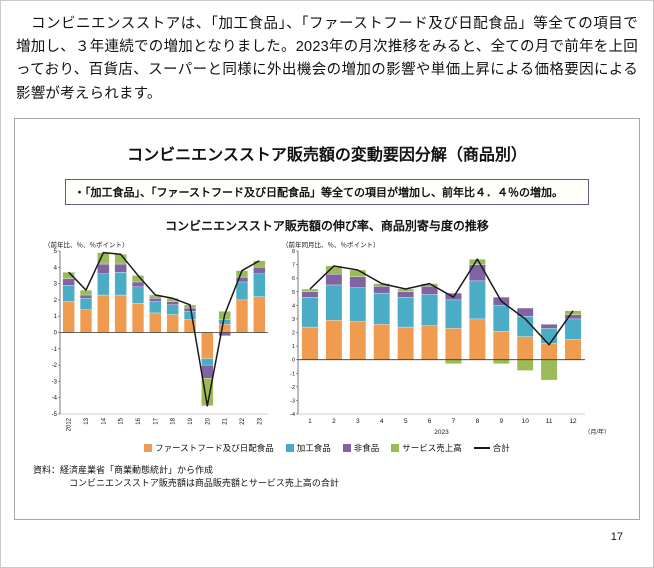 This screenshot has width=654, height=568. I want to click on svg-text: 22, so click(243, 420).